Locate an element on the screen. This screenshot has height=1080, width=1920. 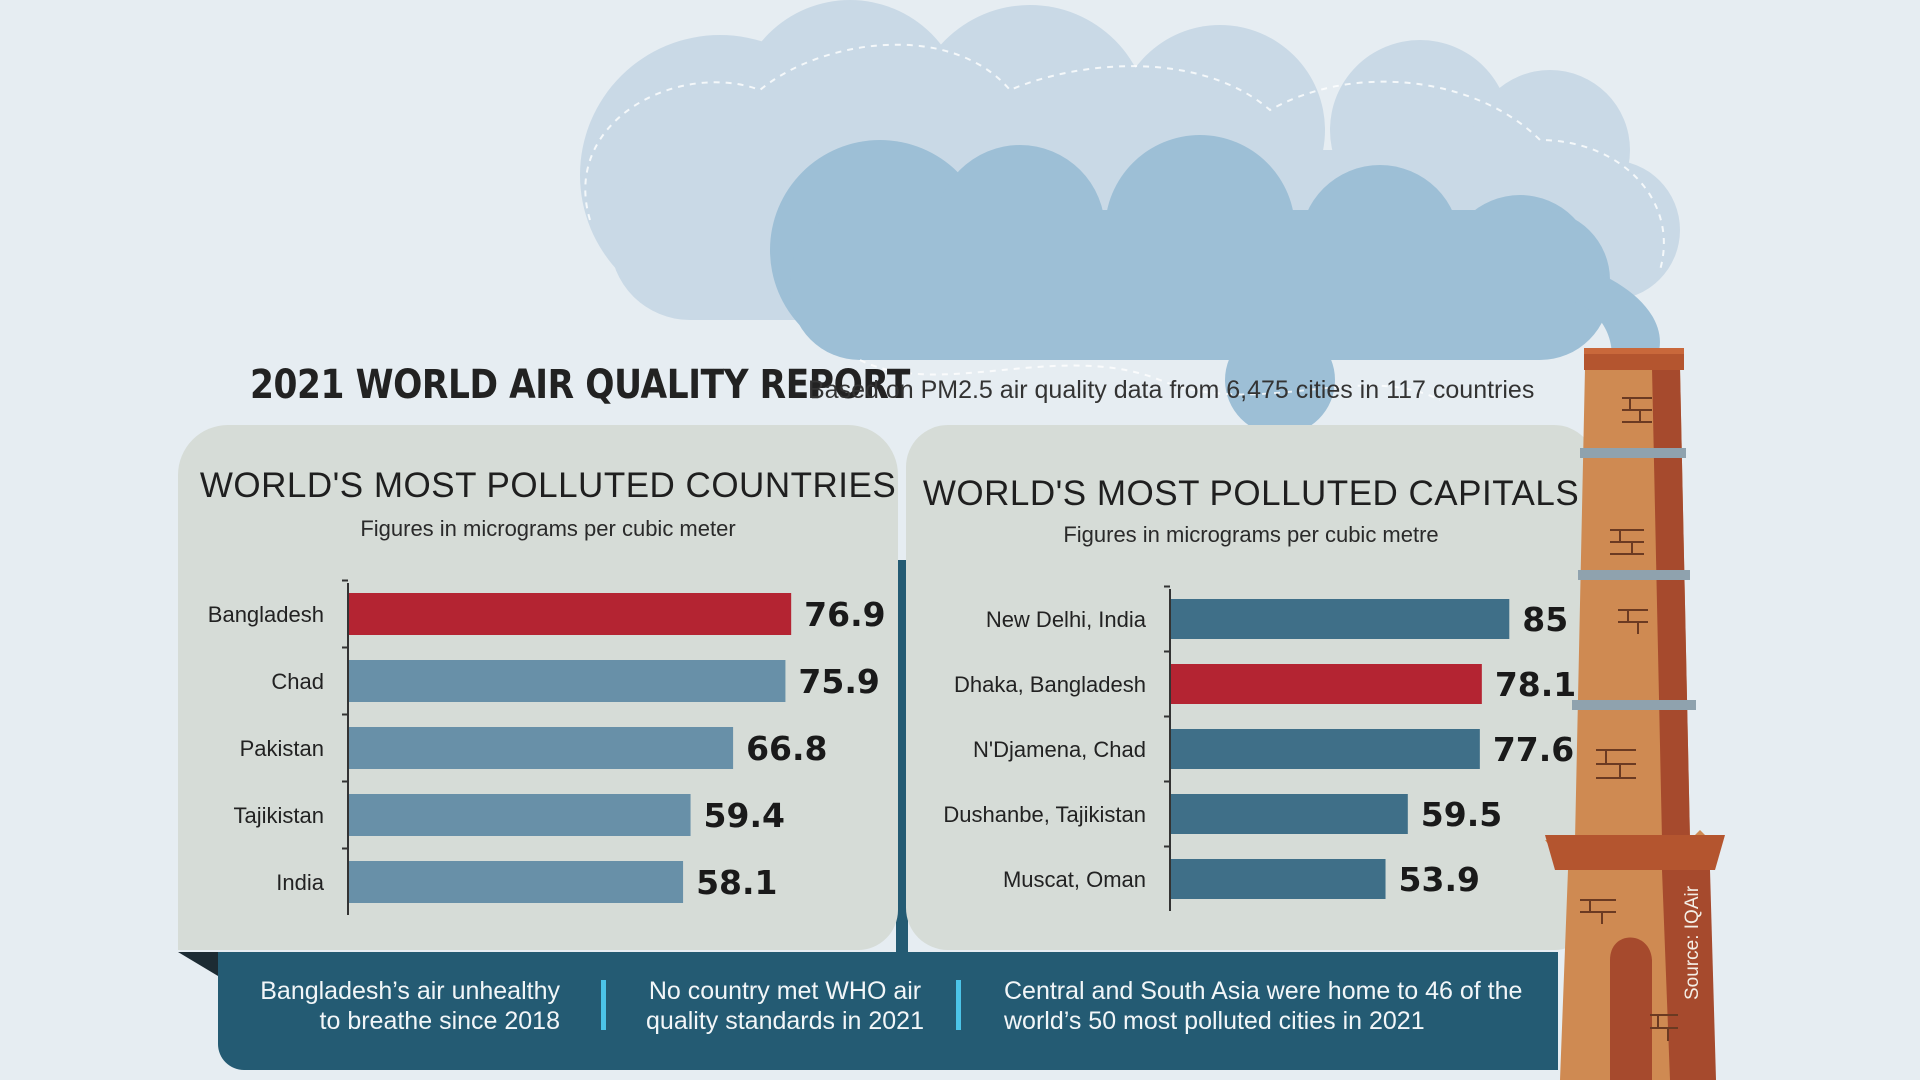
category-label: Muscat, Oman is located at coordinates (1074, 879).